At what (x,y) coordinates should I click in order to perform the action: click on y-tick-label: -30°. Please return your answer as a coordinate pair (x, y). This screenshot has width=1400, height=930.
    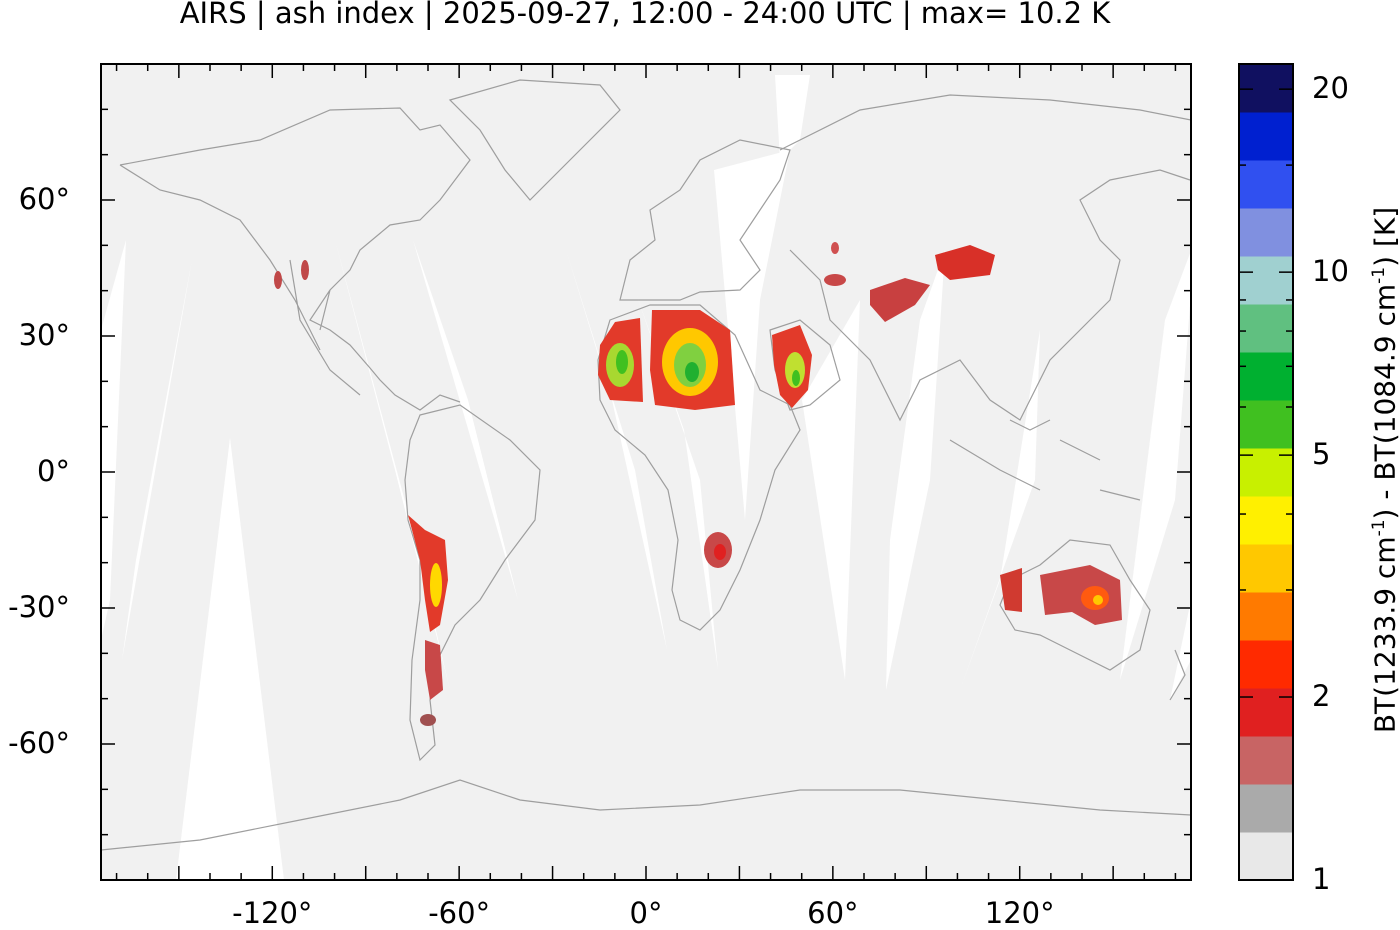
    Looking at the image, I should click on (39, 607).